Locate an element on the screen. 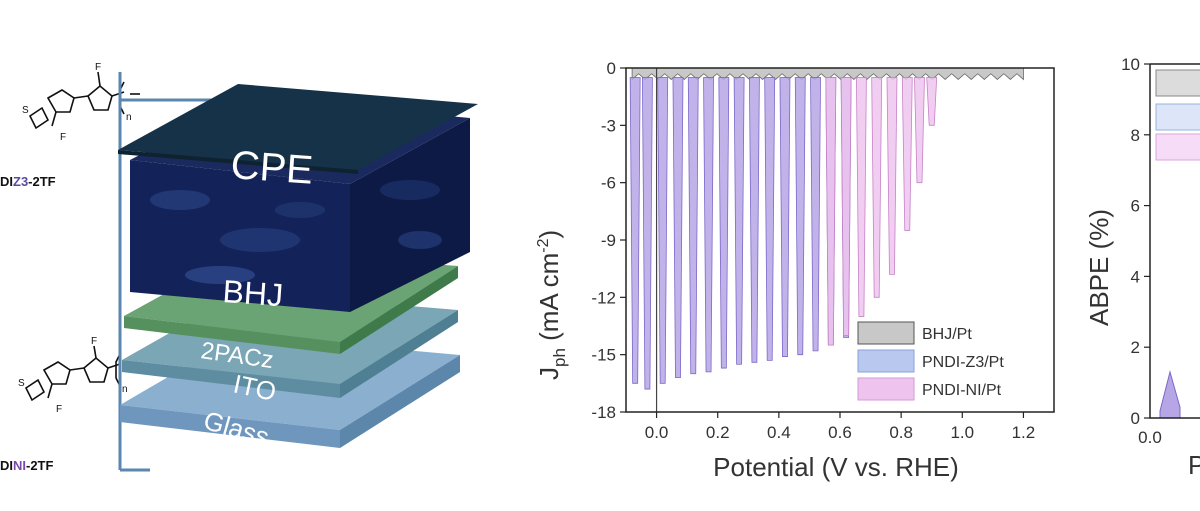 This screenshot has height=511, width=1200. bhj-side is located at coordinates (410, 215).